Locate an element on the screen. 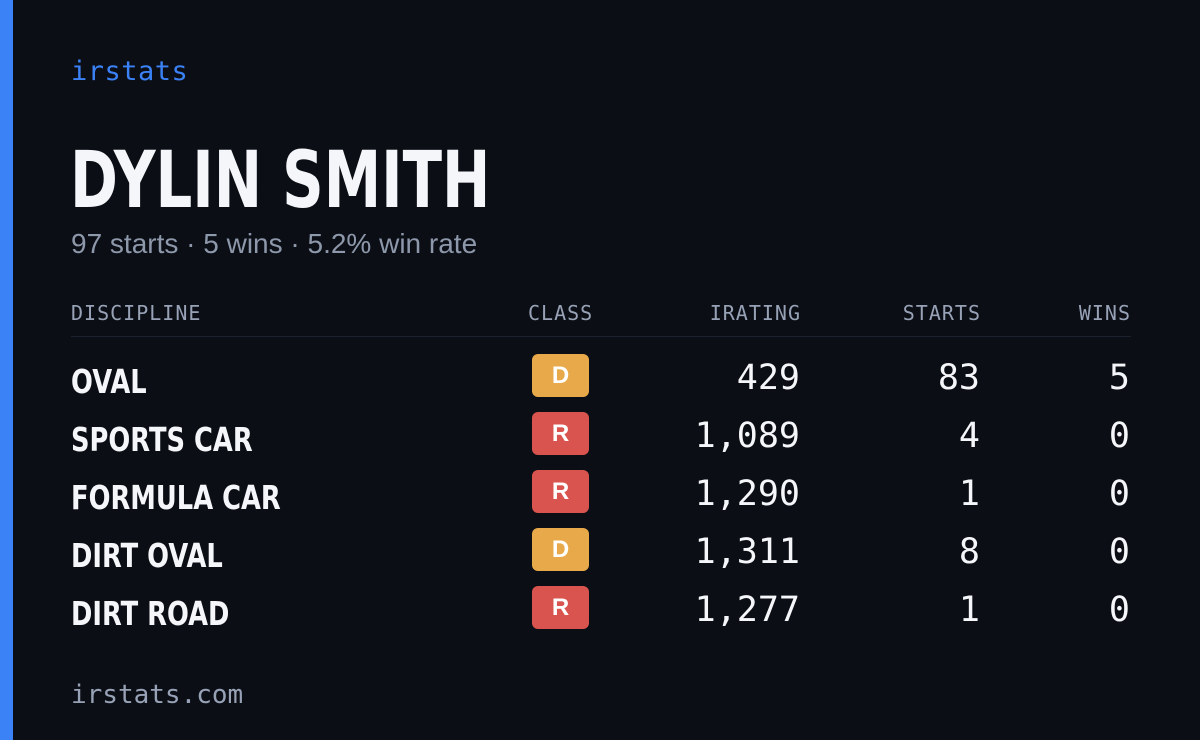 Image resolution: width=1200 pixels, height=740 pixels. discipline-name: OVAL is located at coordinates (109, 381).